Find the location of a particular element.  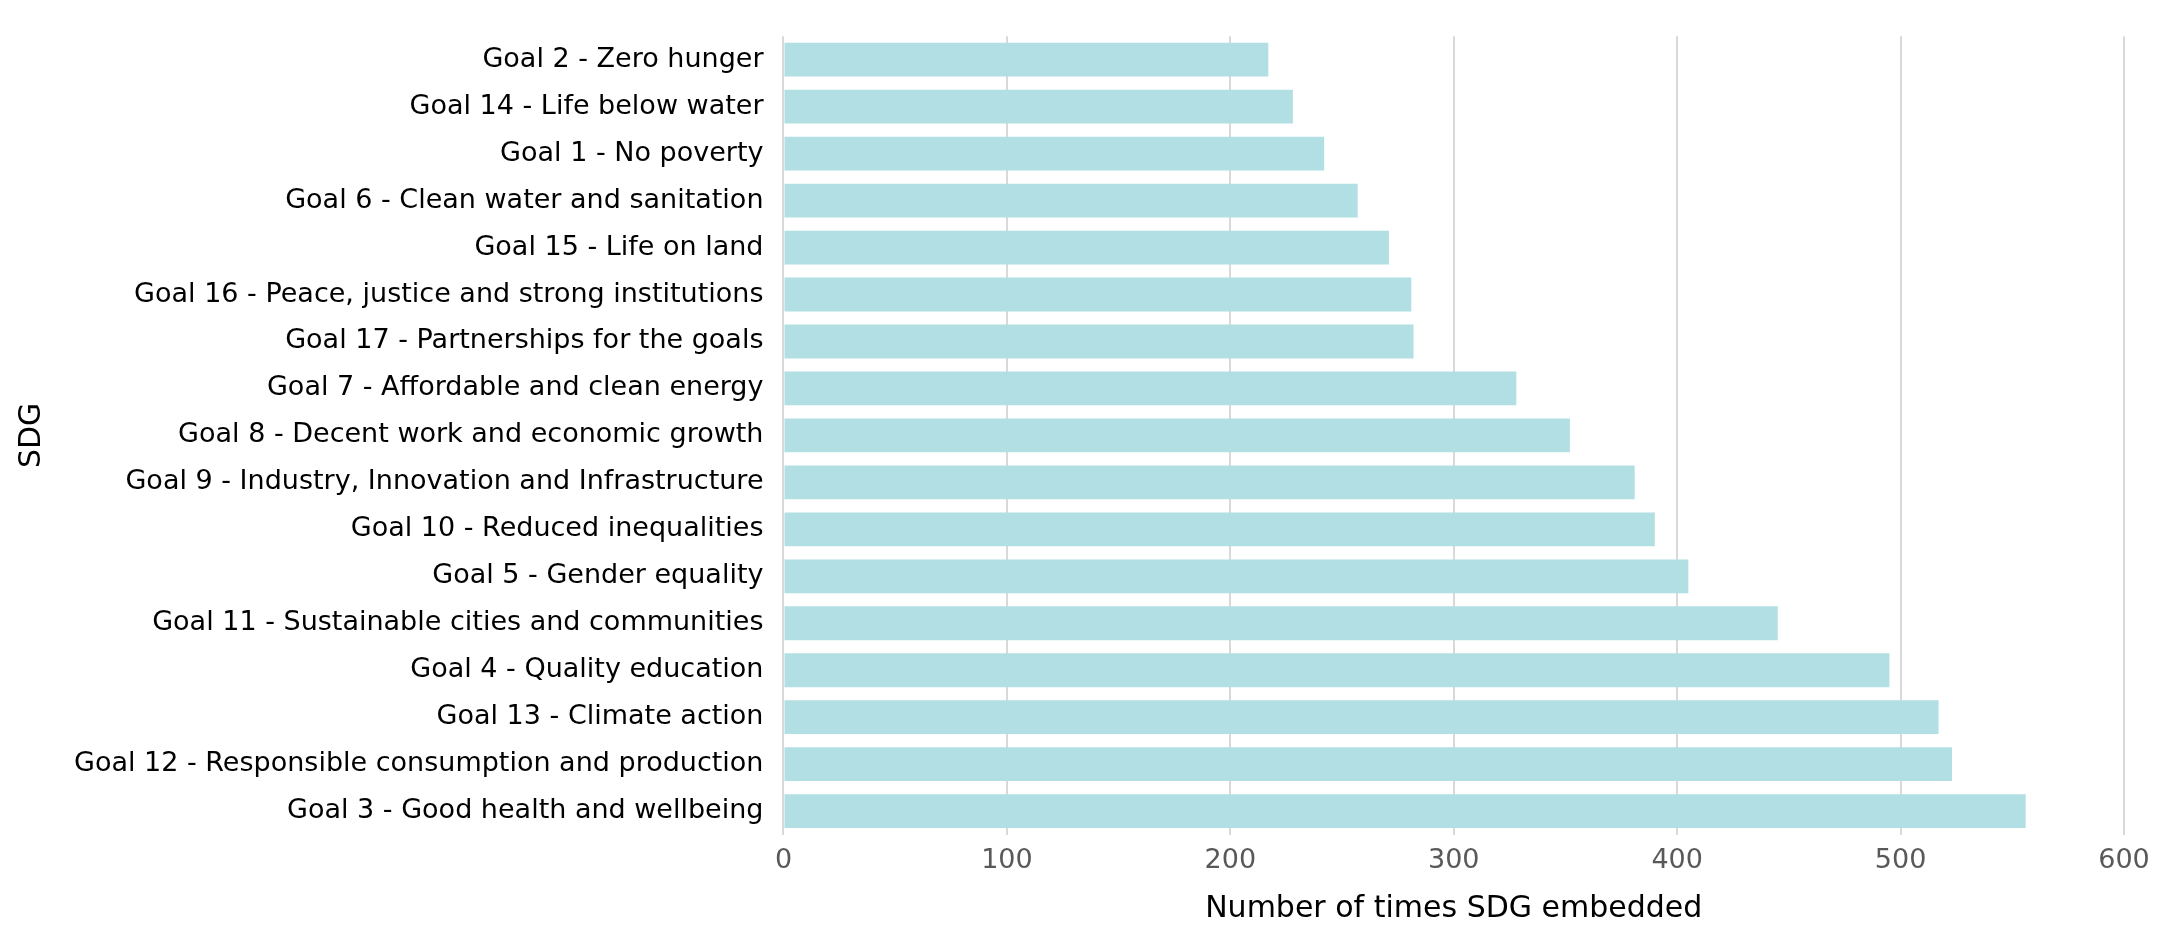

y-tick-label: Goal 17 - Partnerships for the goals is located at coordinates (524, 339).